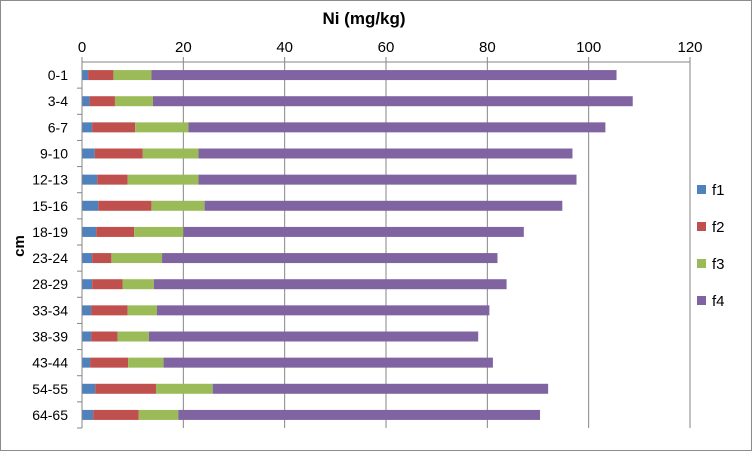 The image size is (752, 456). What do you see at coordinates (487, 47) in the screenshot?
I see `x-tick-label: 80` at bounding box center [487, 47].